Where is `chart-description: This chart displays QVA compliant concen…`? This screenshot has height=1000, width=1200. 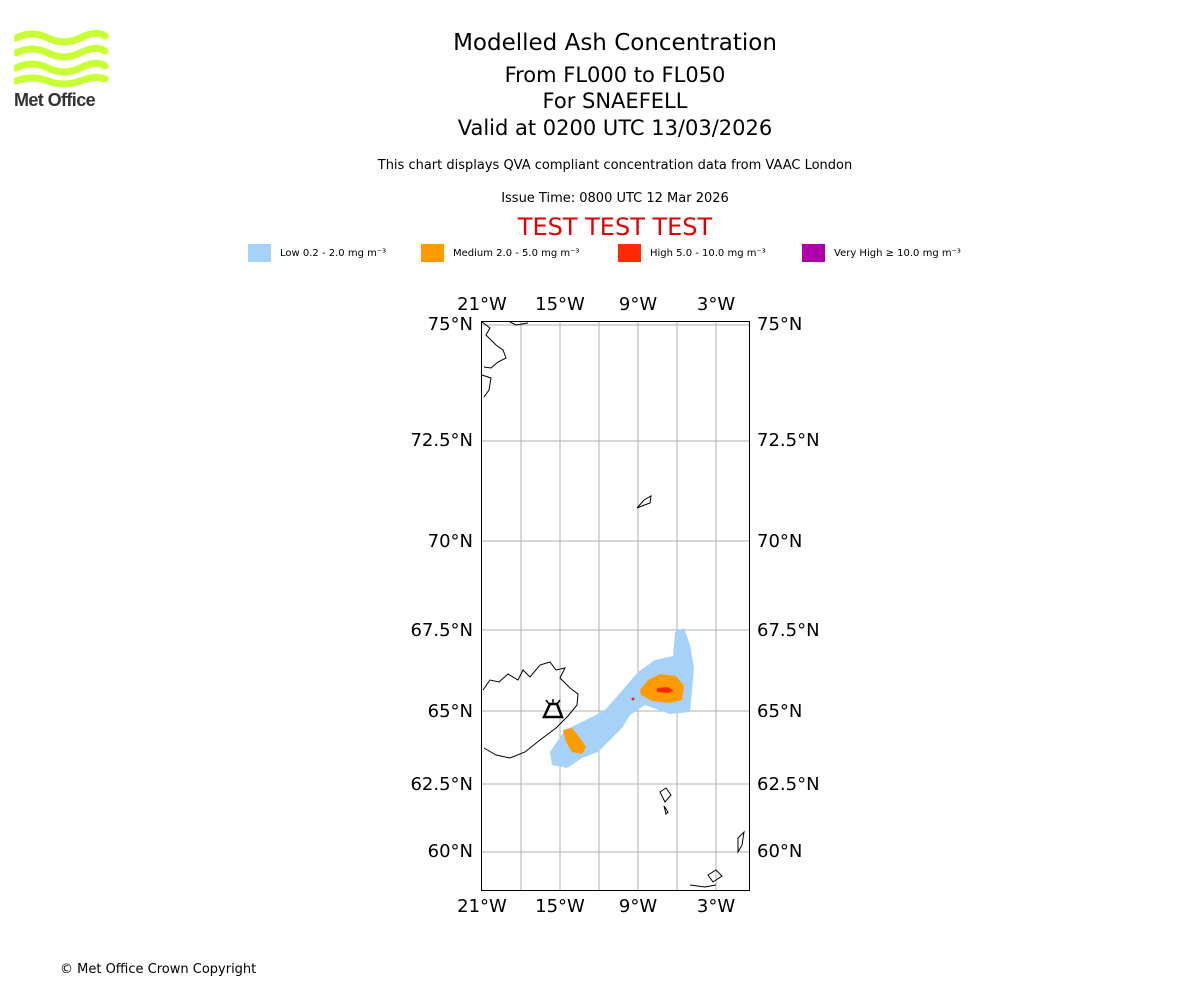 chart-description: This chart displays QVA compliant concen… is located at coordinates (615, 165).